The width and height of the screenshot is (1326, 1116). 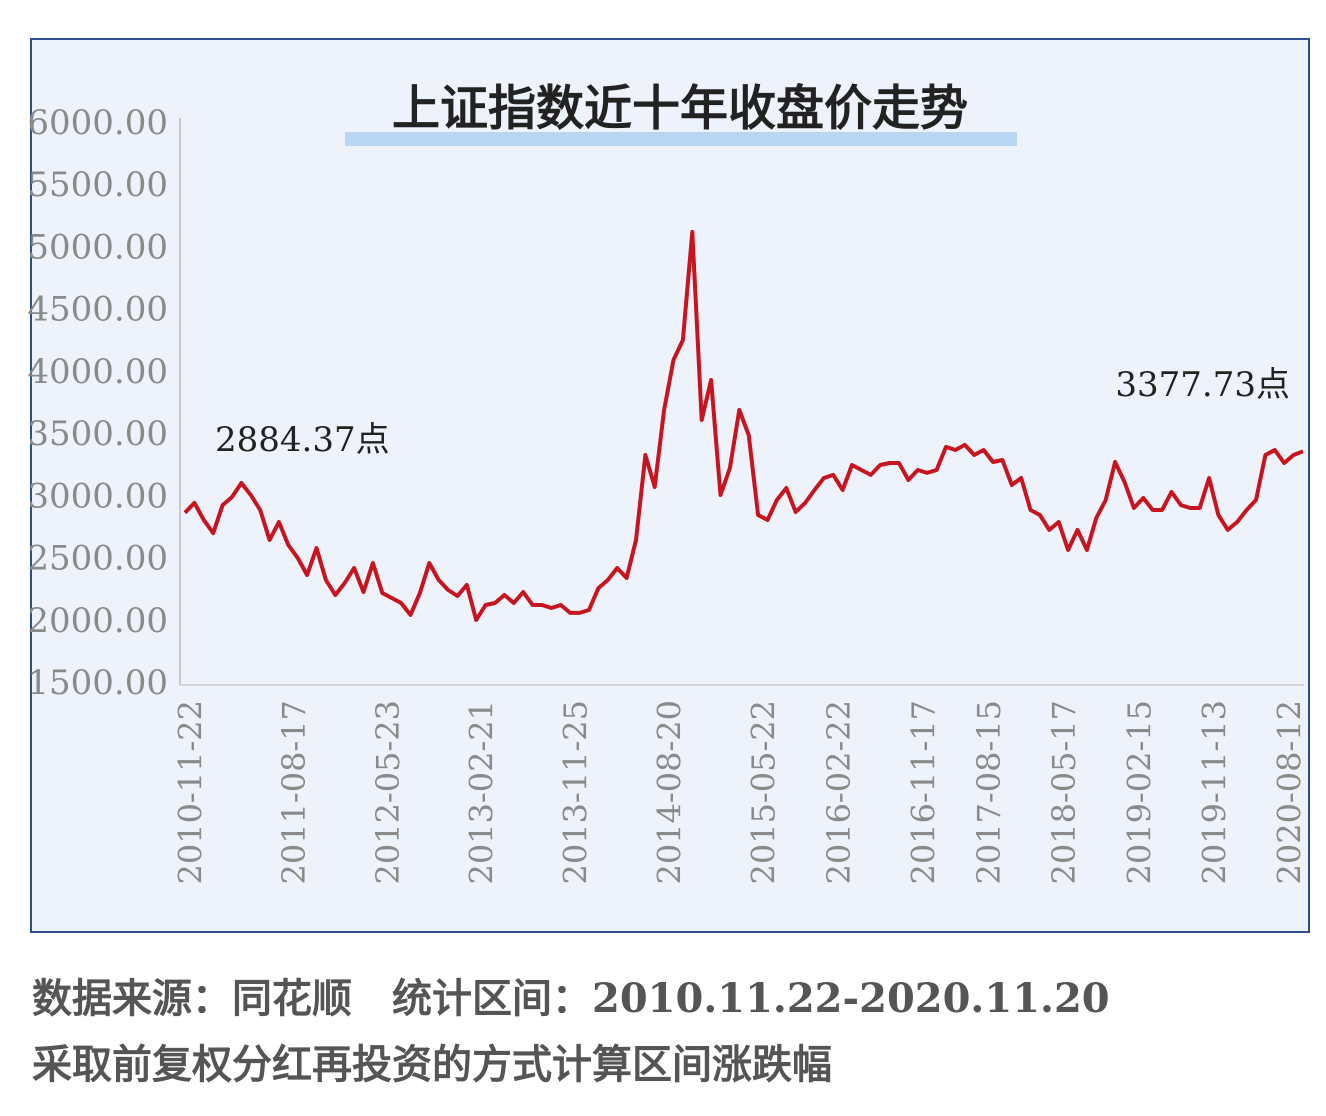 I want to click on x-tick-label: 2020-08-12, so click(x=1290, y=792).